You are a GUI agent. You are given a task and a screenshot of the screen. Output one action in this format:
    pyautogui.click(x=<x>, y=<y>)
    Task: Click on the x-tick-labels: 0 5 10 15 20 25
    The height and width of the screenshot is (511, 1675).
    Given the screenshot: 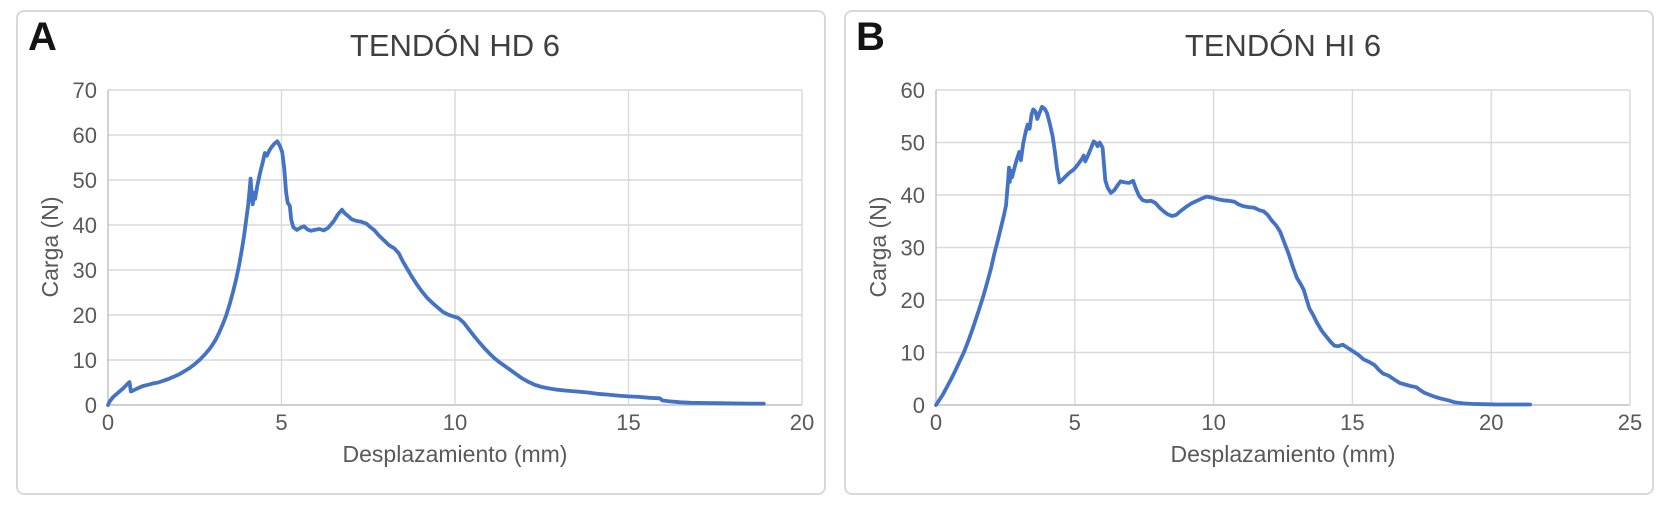 What is the action you would take?
    pyautogui.click(x=1286, y=422)
    